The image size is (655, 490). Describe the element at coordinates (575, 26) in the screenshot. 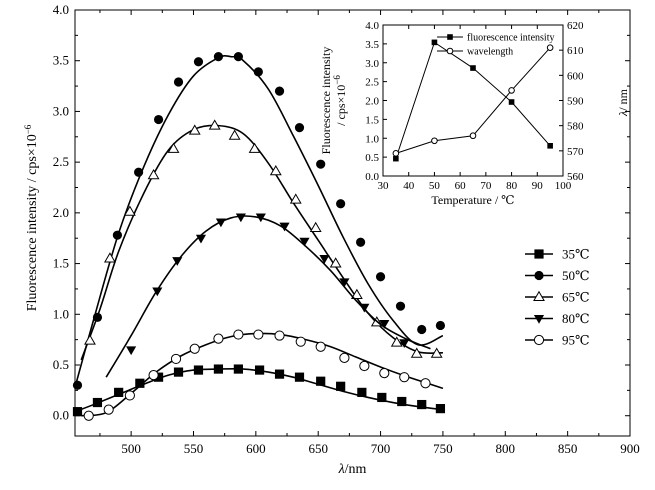

I see `inset-y2-tick-label: 620` at that location.